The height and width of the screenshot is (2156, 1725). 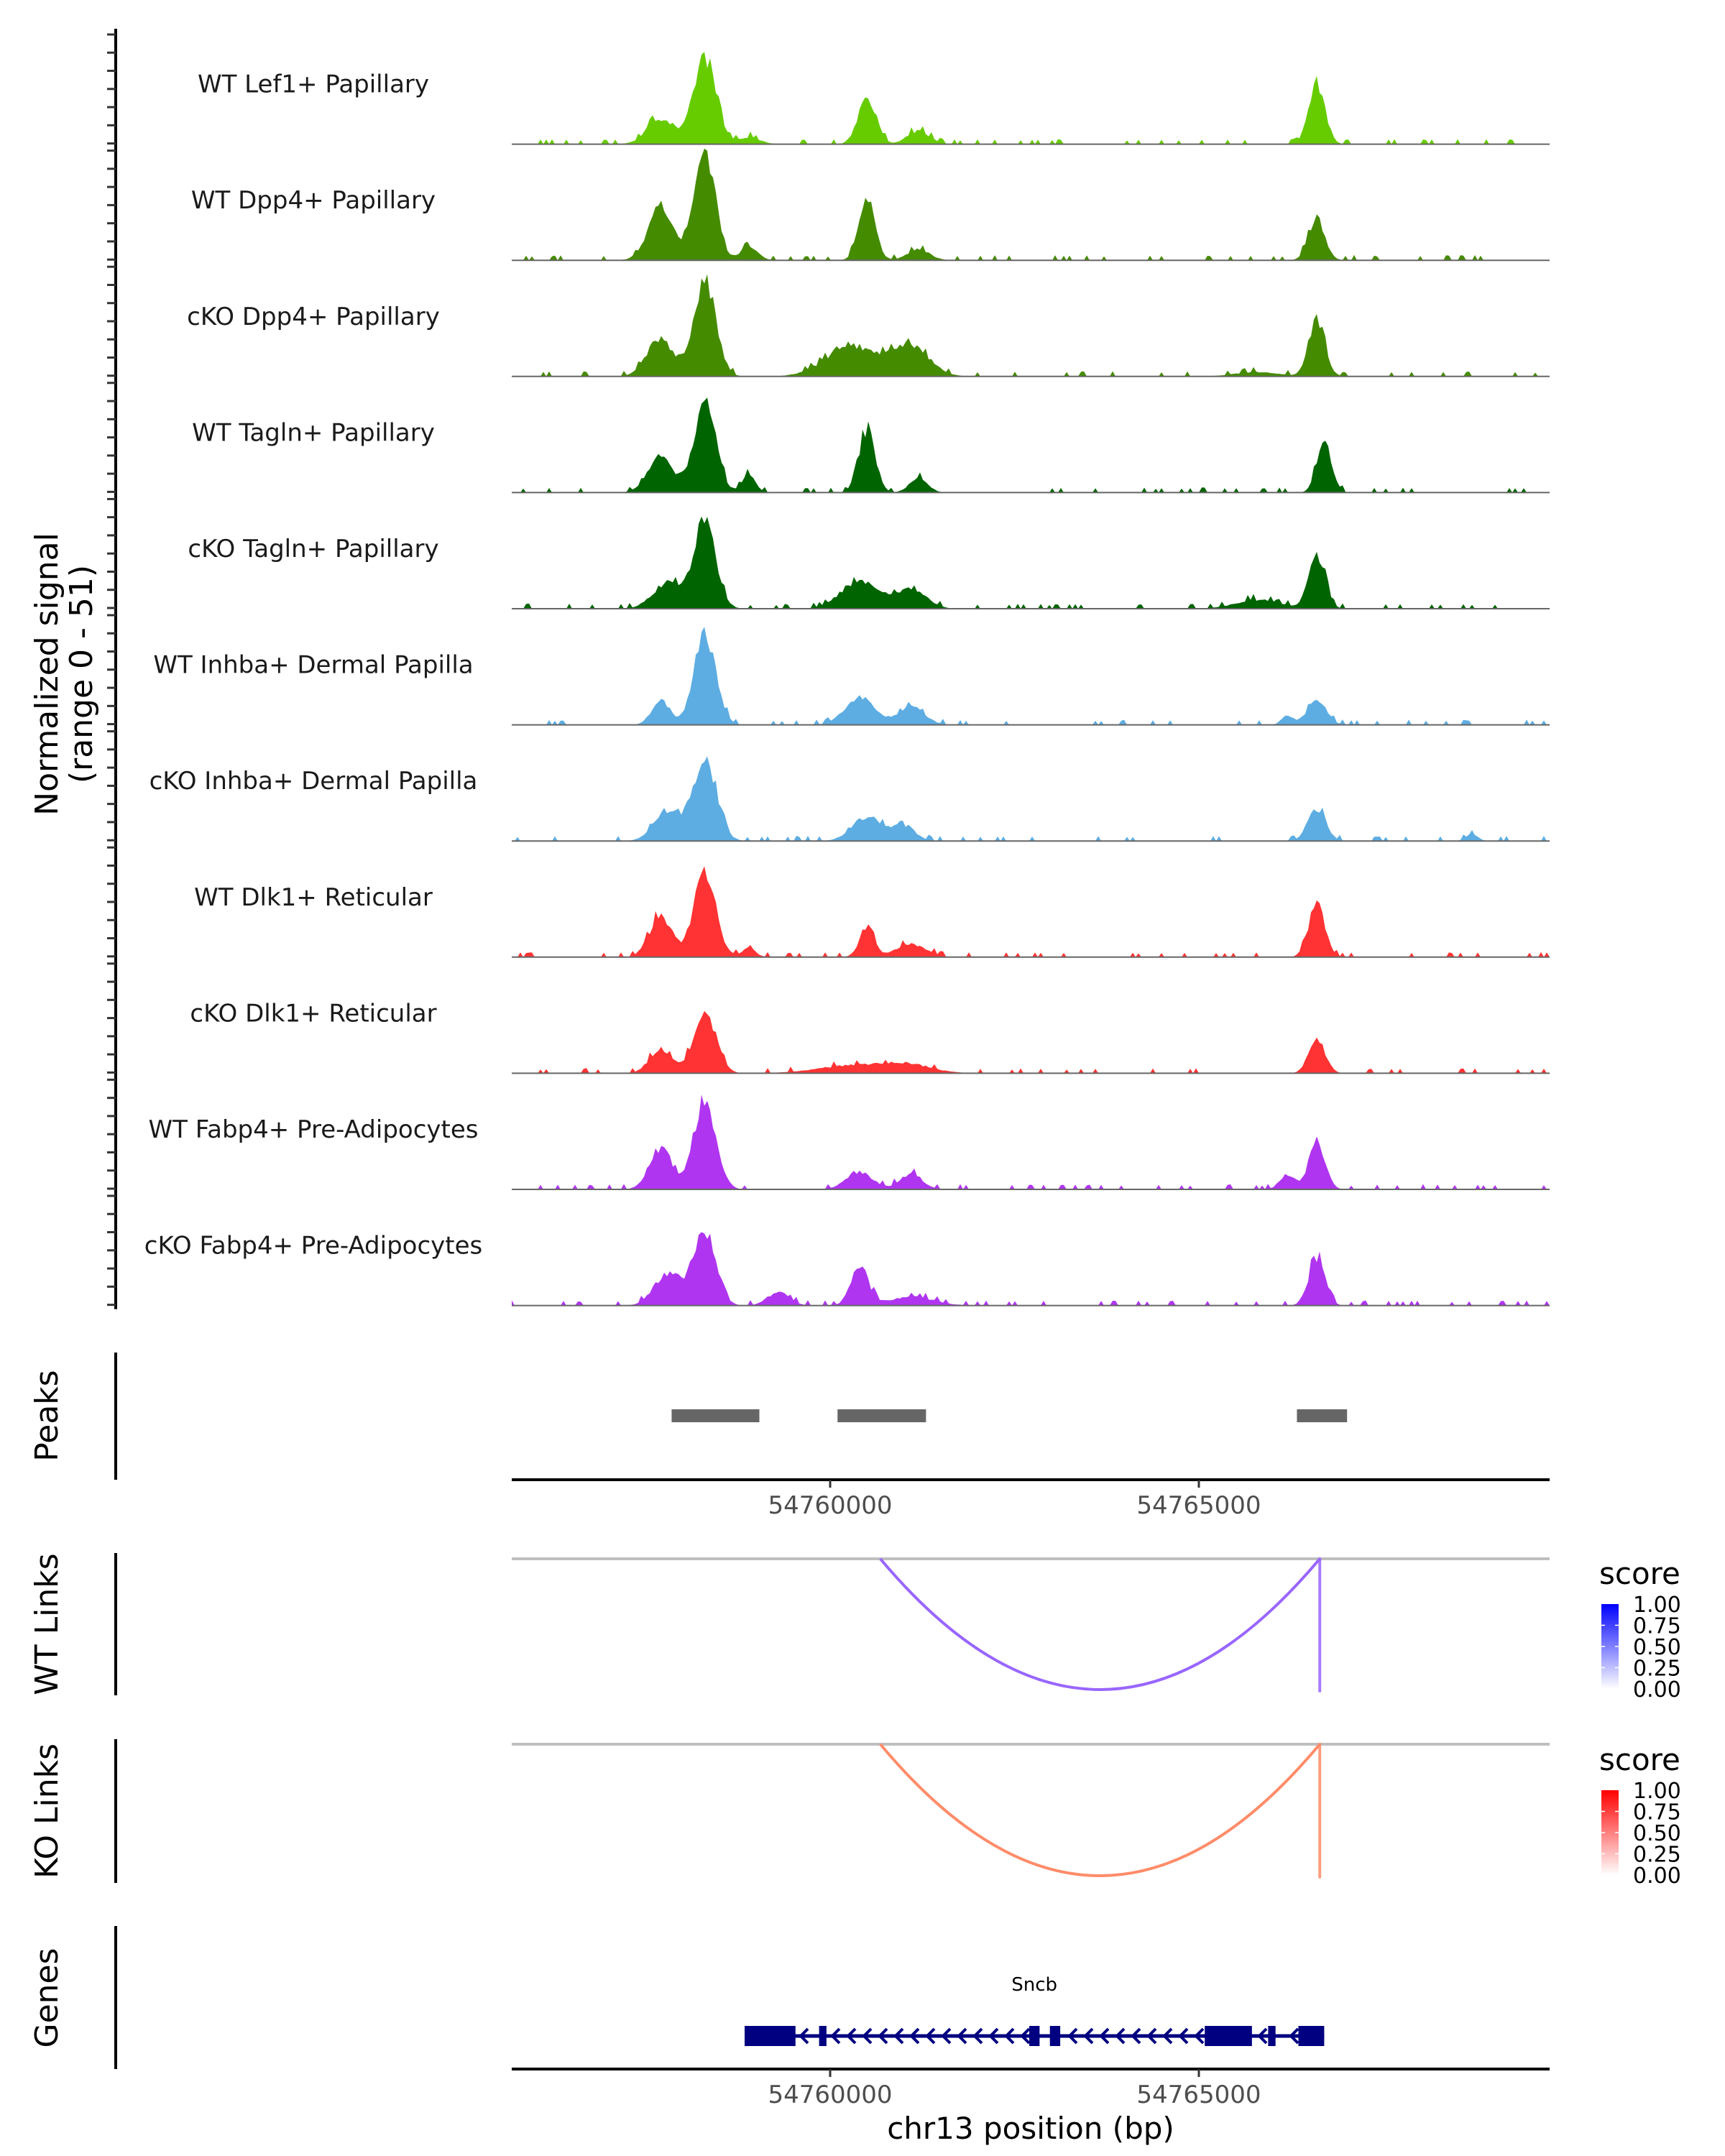 What do you see at coordinates (847, 1269) in the screenshot?
I see `coverage-track: cKO Fabp4+ Pre-Adipocytes` at bounding box center [847, 1269].